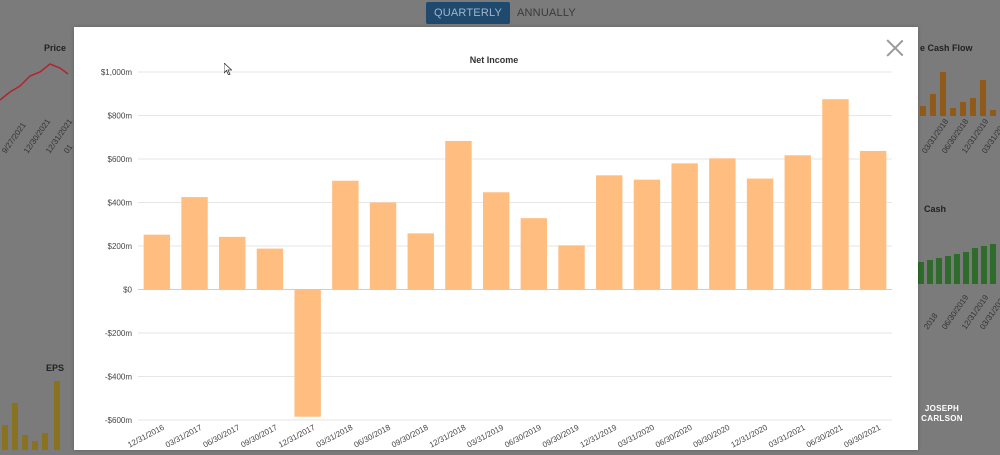  Describe the element at coordinates (68, 149) in the screenshot. I see `price-date-label: 01` at that location.